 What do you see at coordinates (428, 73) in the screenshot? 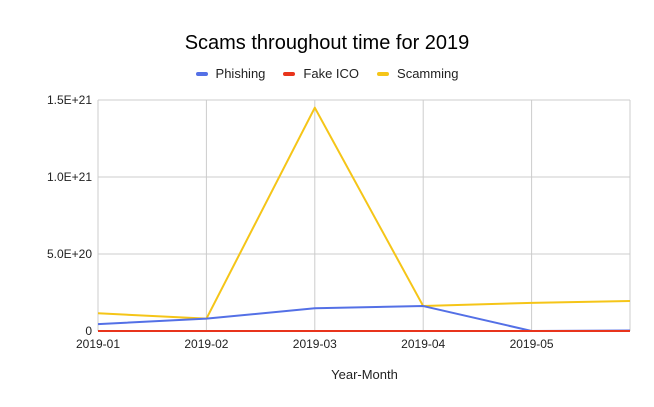
I see `legend-label-scamming: Scamming` at bounding box center [428, 73].